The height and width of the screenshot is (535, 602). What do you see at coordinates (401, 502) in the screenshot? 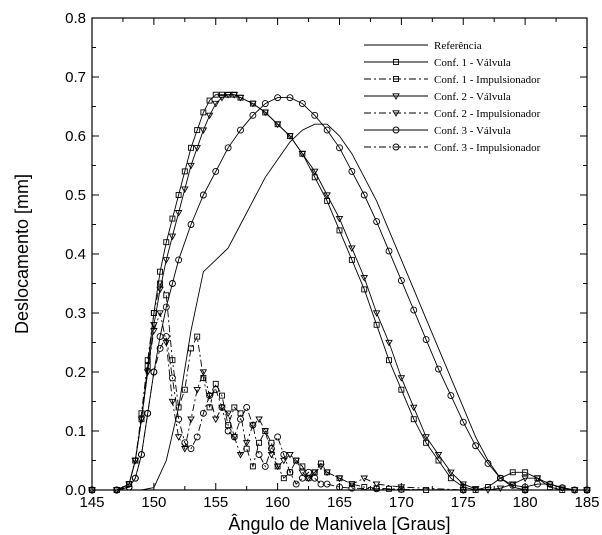
I see `x-tick-label: 170` at bounding box center [401, 502].